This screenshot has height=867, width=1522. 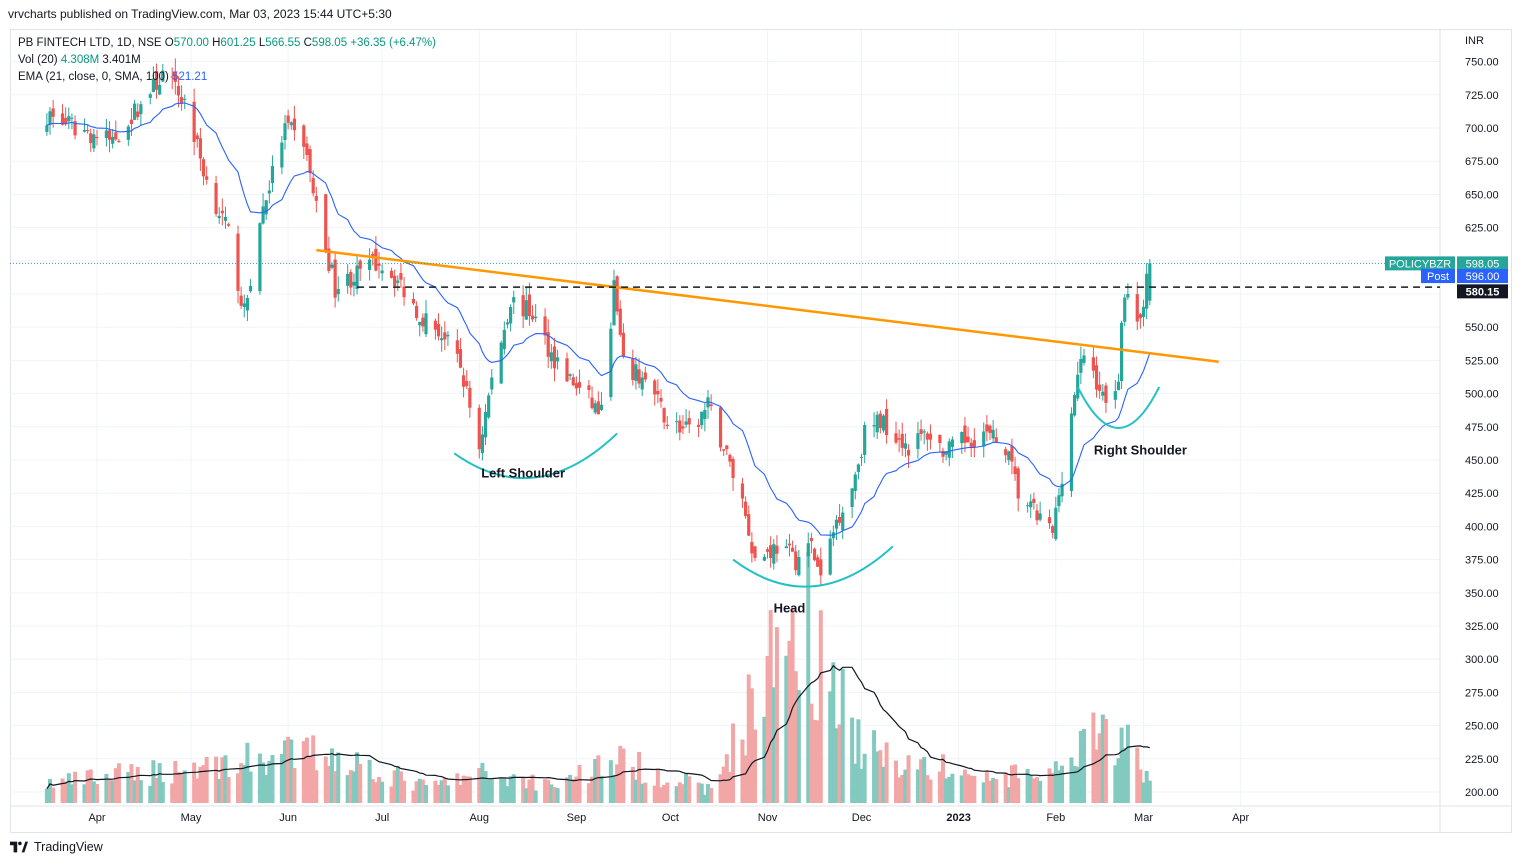 I want to click on y-tick-label: 725.00, so click(x=1482, y=96).